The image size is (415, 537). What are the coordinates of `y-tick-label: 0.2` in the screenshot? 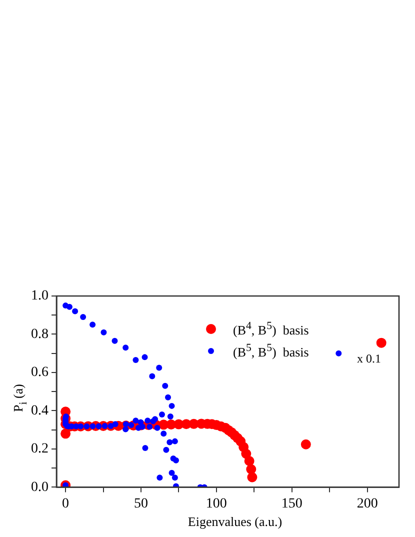 It's located at (39, 449).